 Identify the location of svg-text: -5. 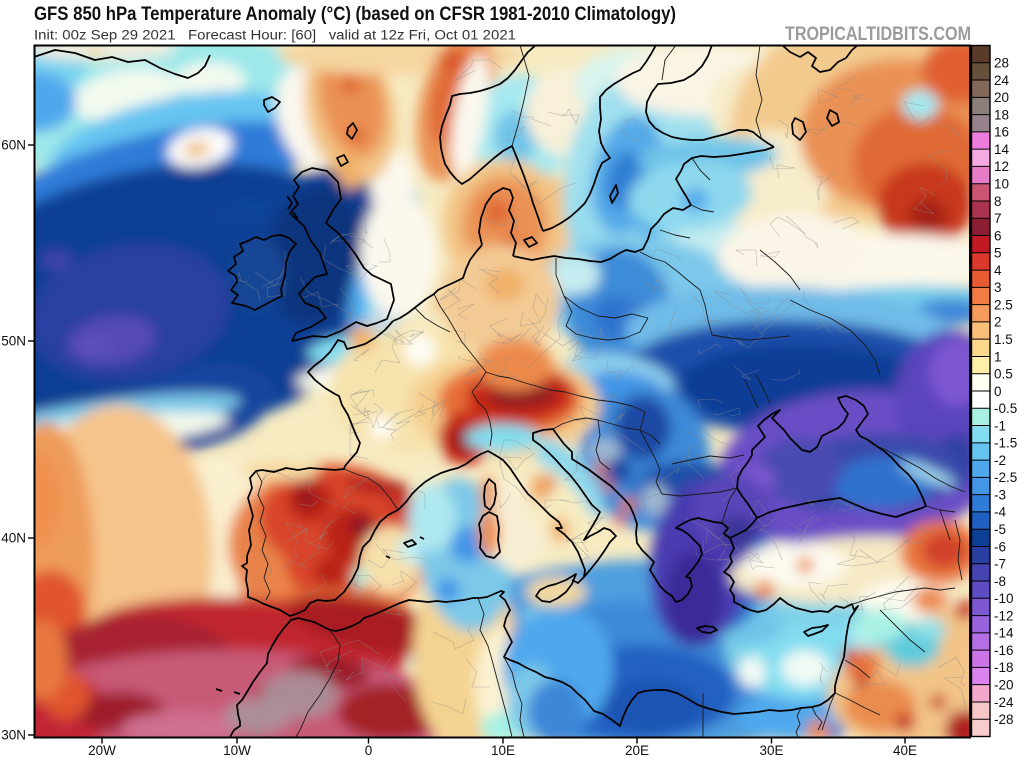
(1000, 529).